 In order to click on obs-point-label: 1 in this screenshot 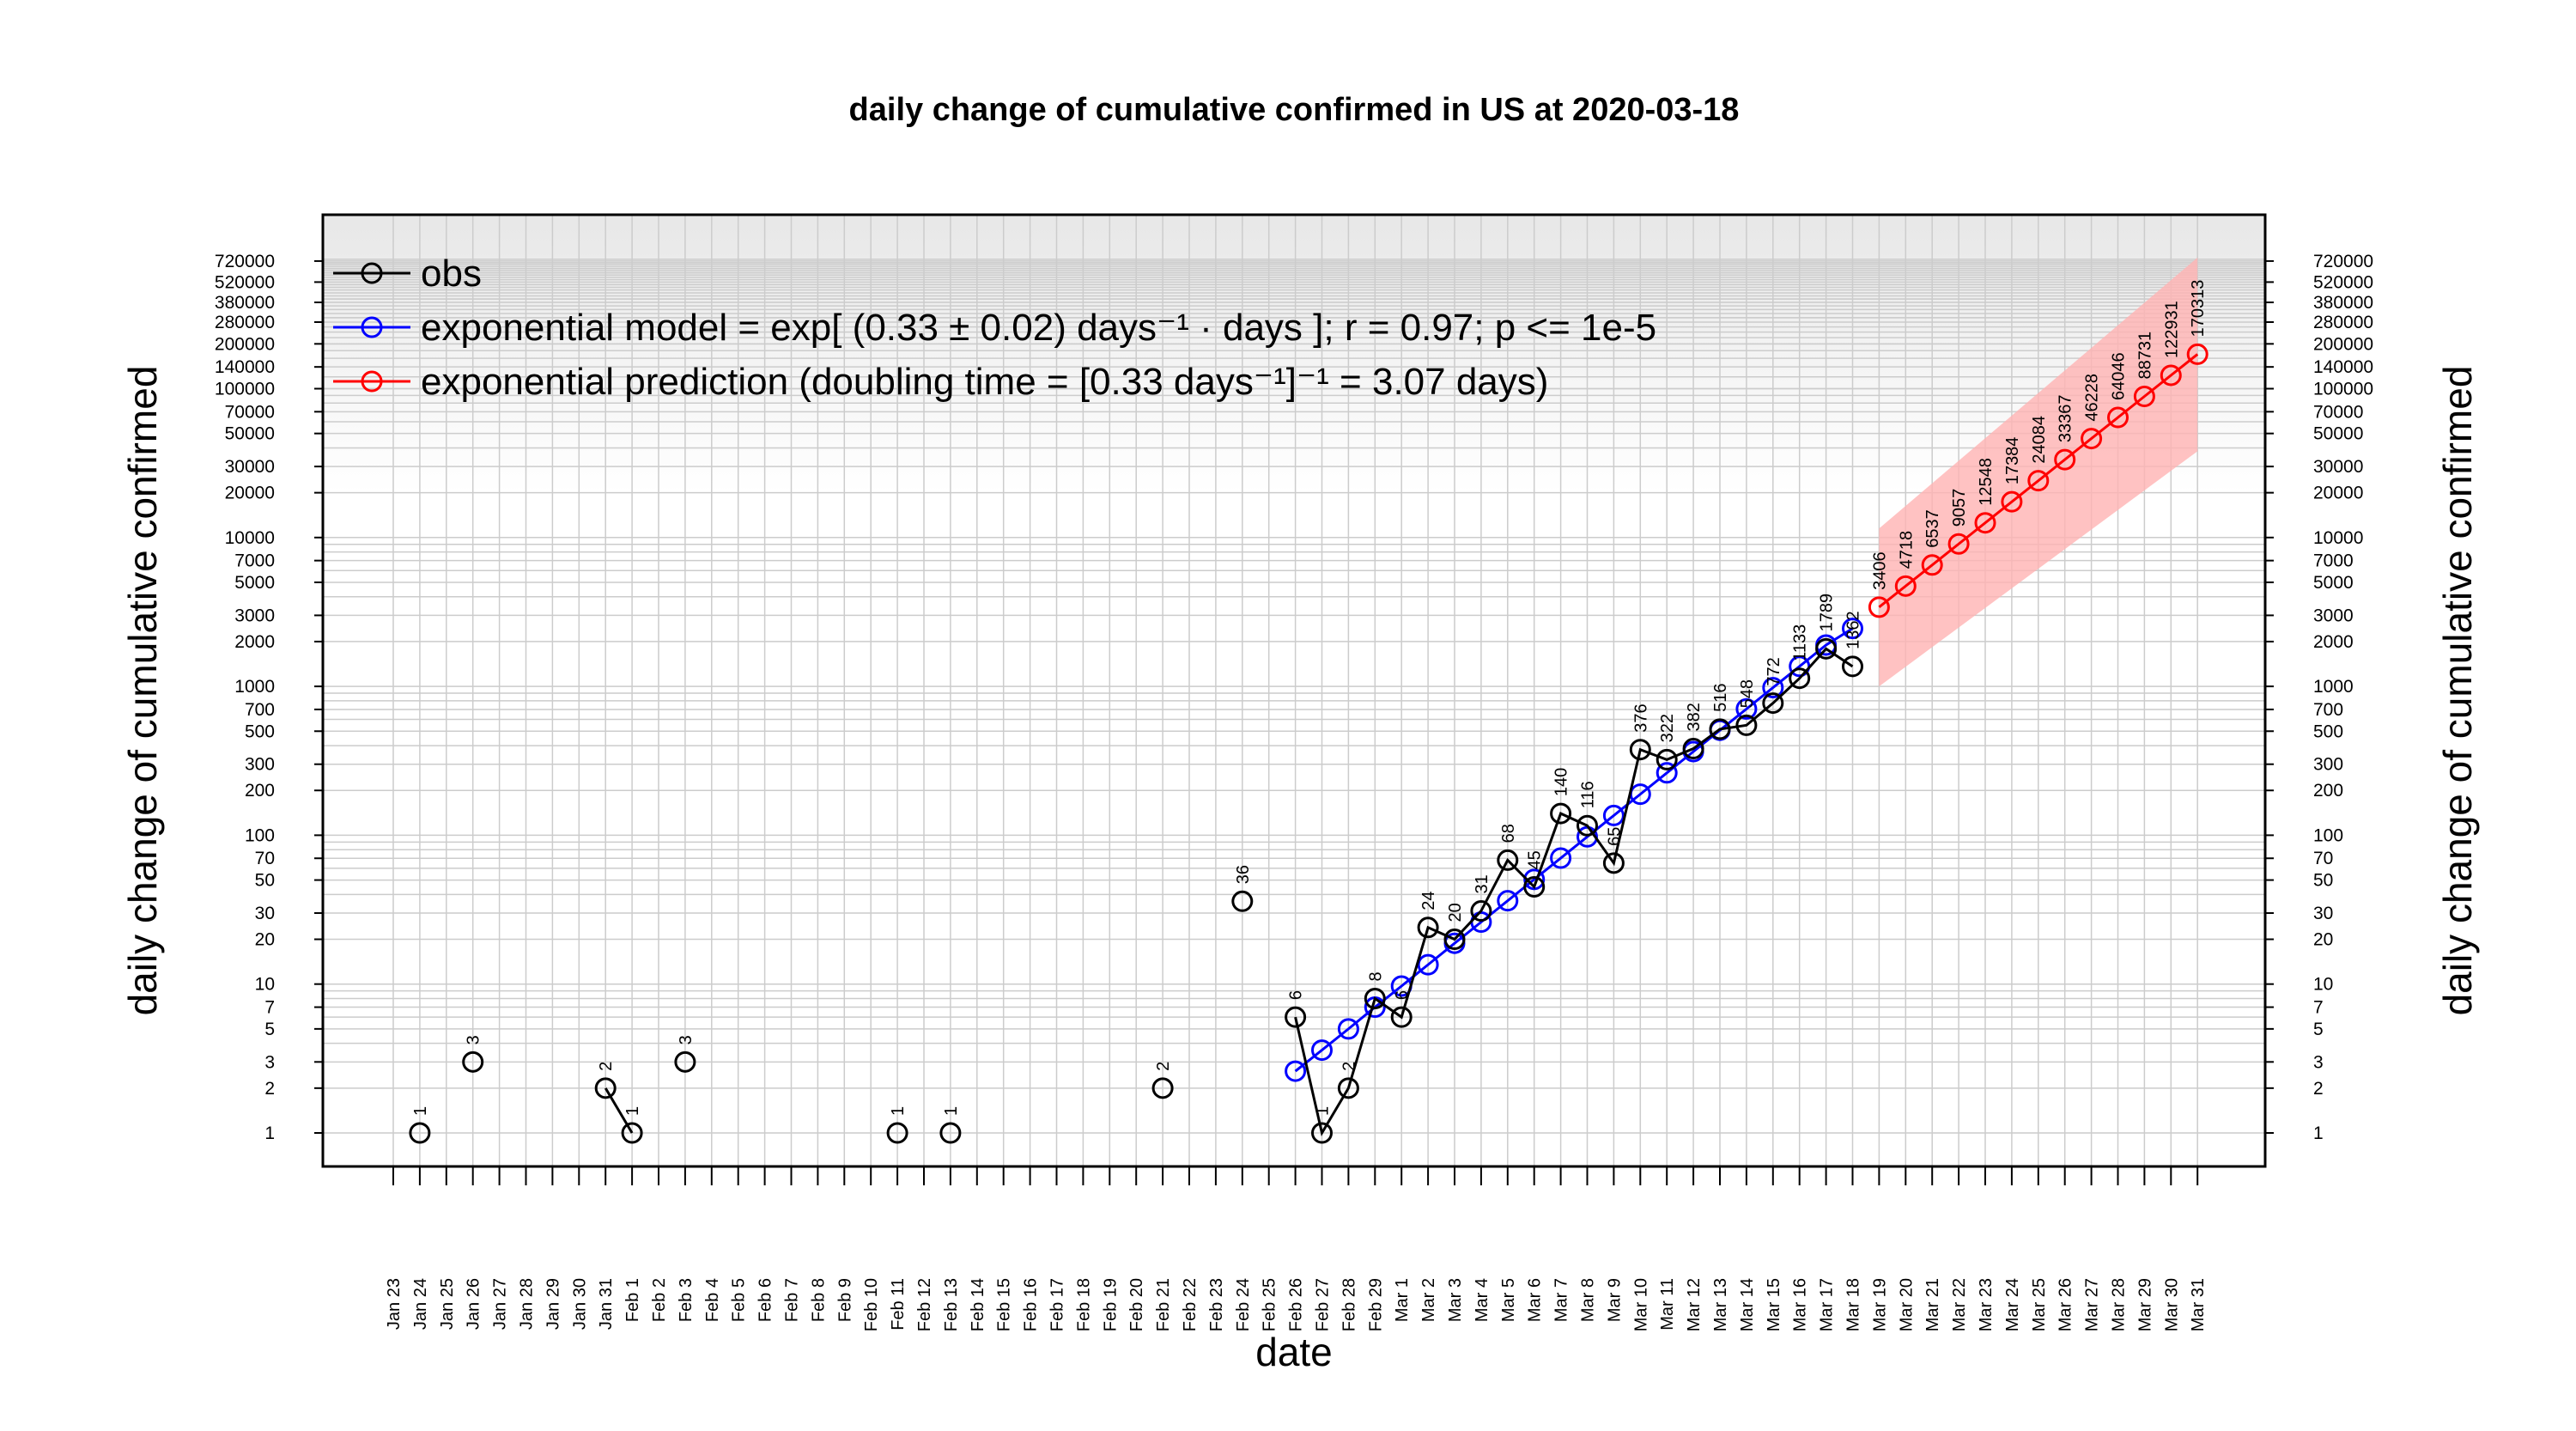, I will do `click(1323, 1111)`.